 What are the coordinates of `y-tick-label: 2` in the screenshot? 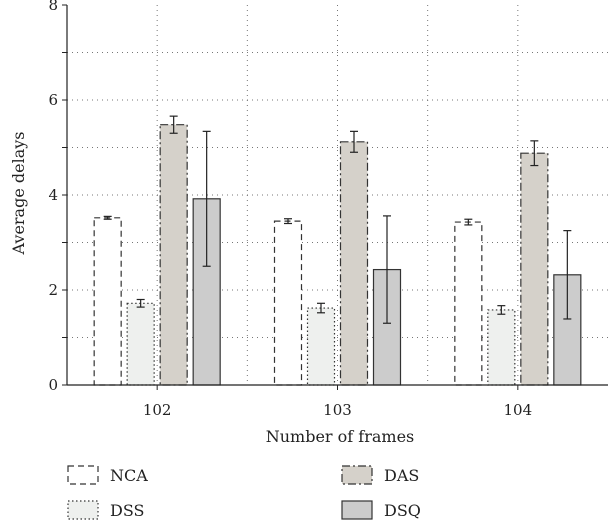 It's located at (53, 290).